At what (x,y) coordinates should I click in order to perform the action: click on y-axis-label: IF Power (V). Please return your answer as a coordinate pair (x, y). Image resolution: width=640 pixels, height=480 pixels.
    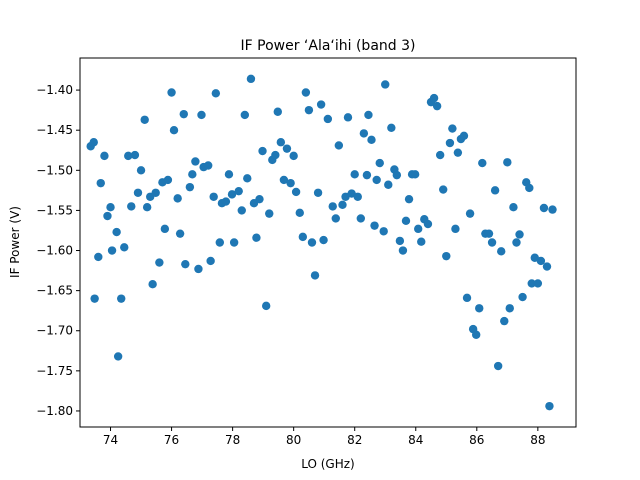
    Looking at the image, I should click on (15, 242).